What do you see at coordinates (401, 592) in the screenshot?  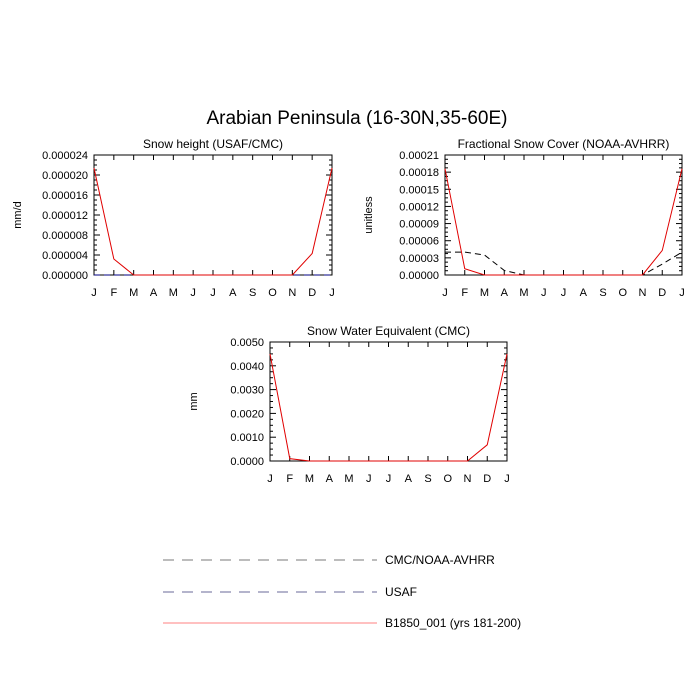 I see `legend-label: USAF` at bounding box center [401, 592].